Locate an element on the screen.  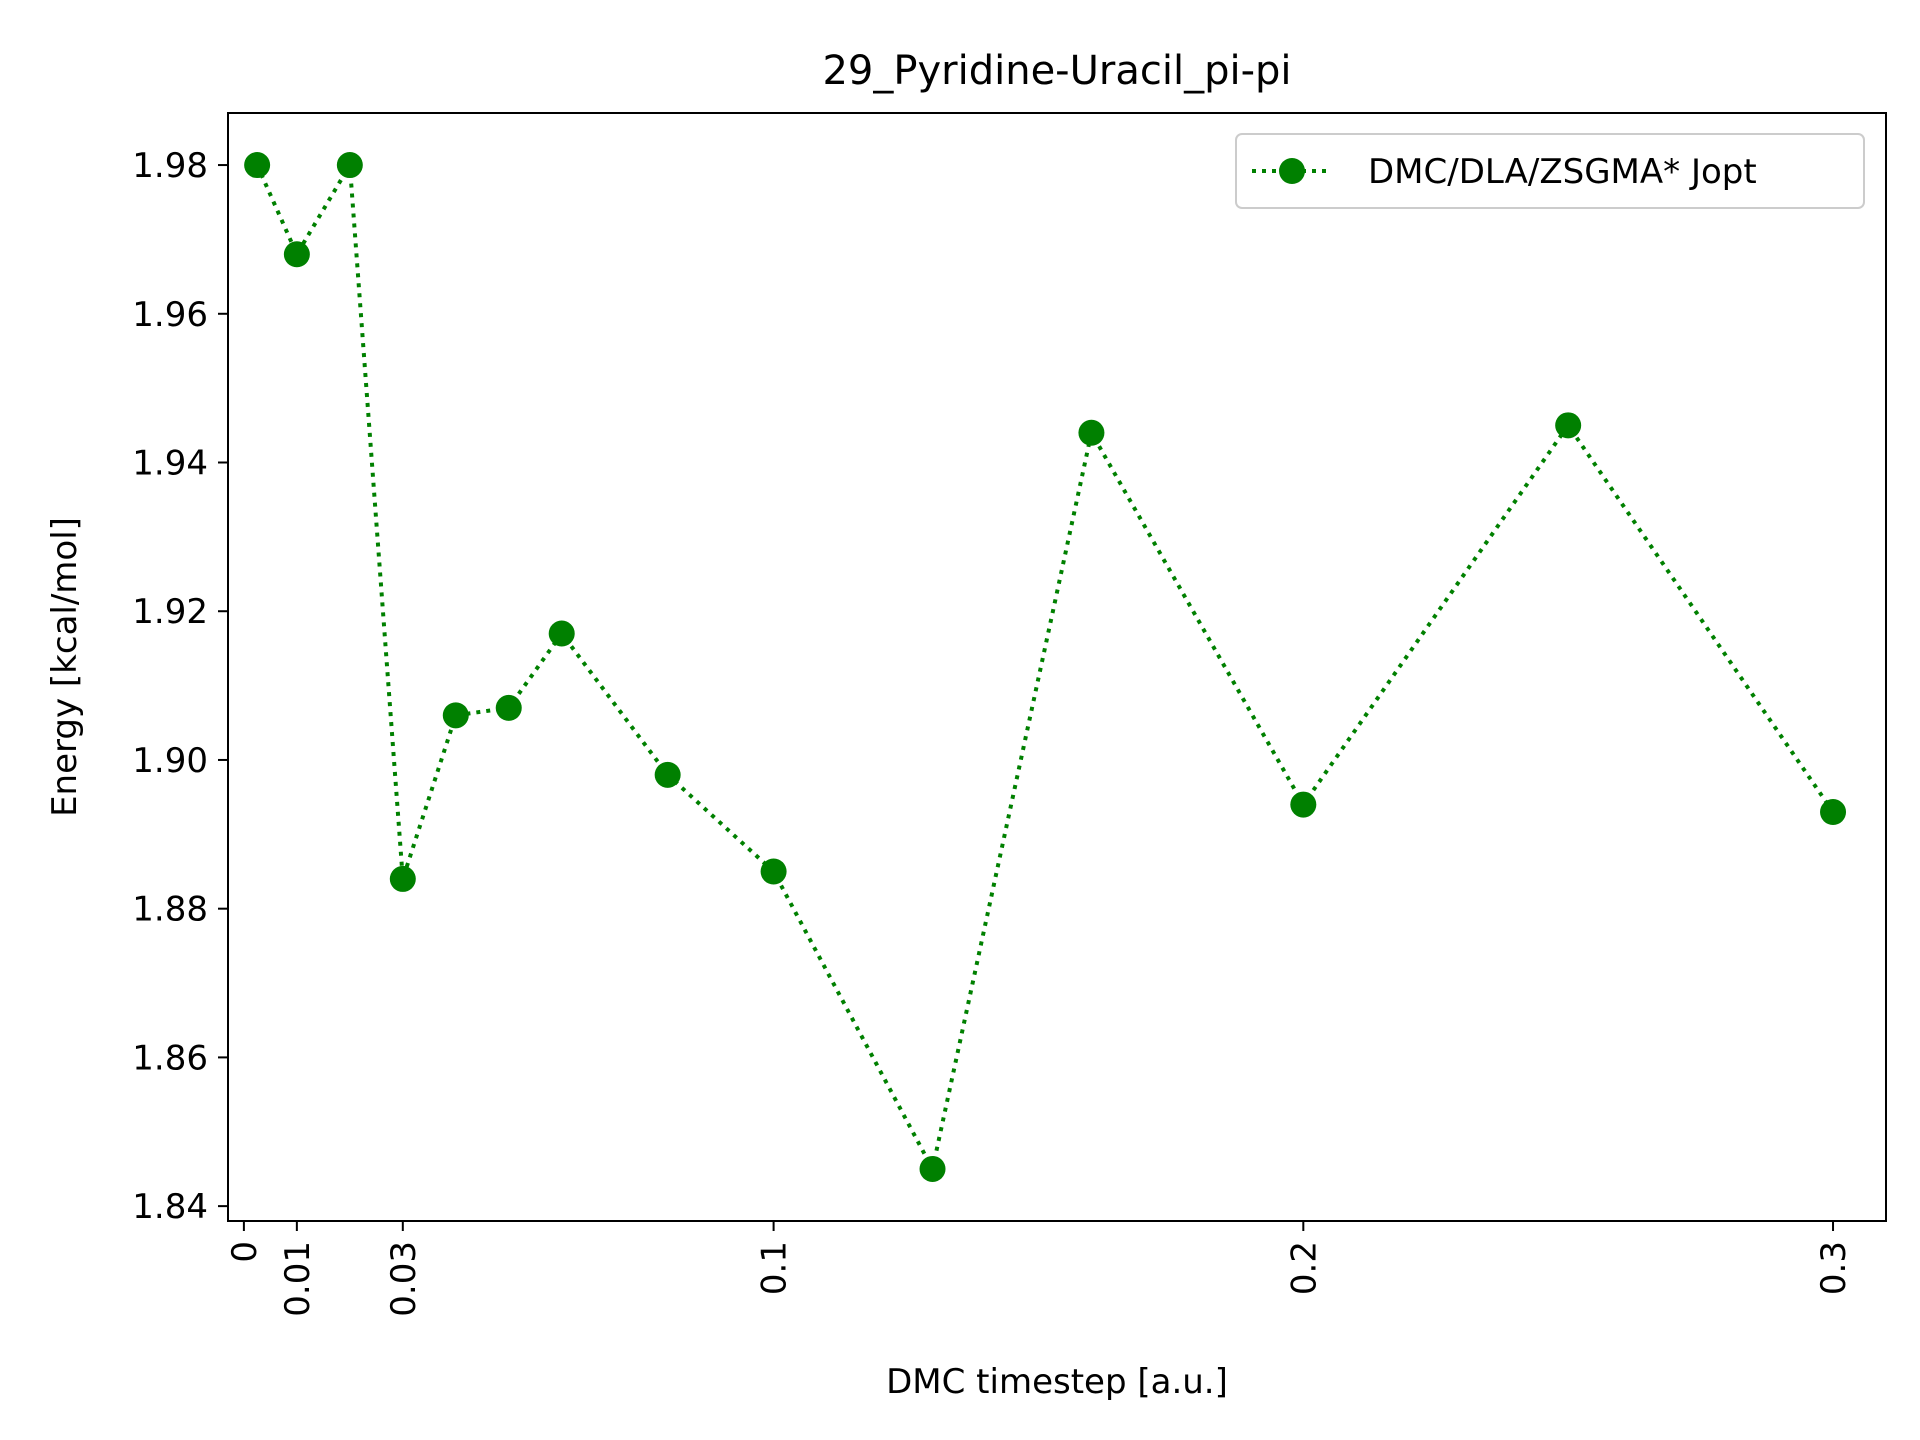
y-tick-label: 1.84 is located at coordinates (170, 1207).